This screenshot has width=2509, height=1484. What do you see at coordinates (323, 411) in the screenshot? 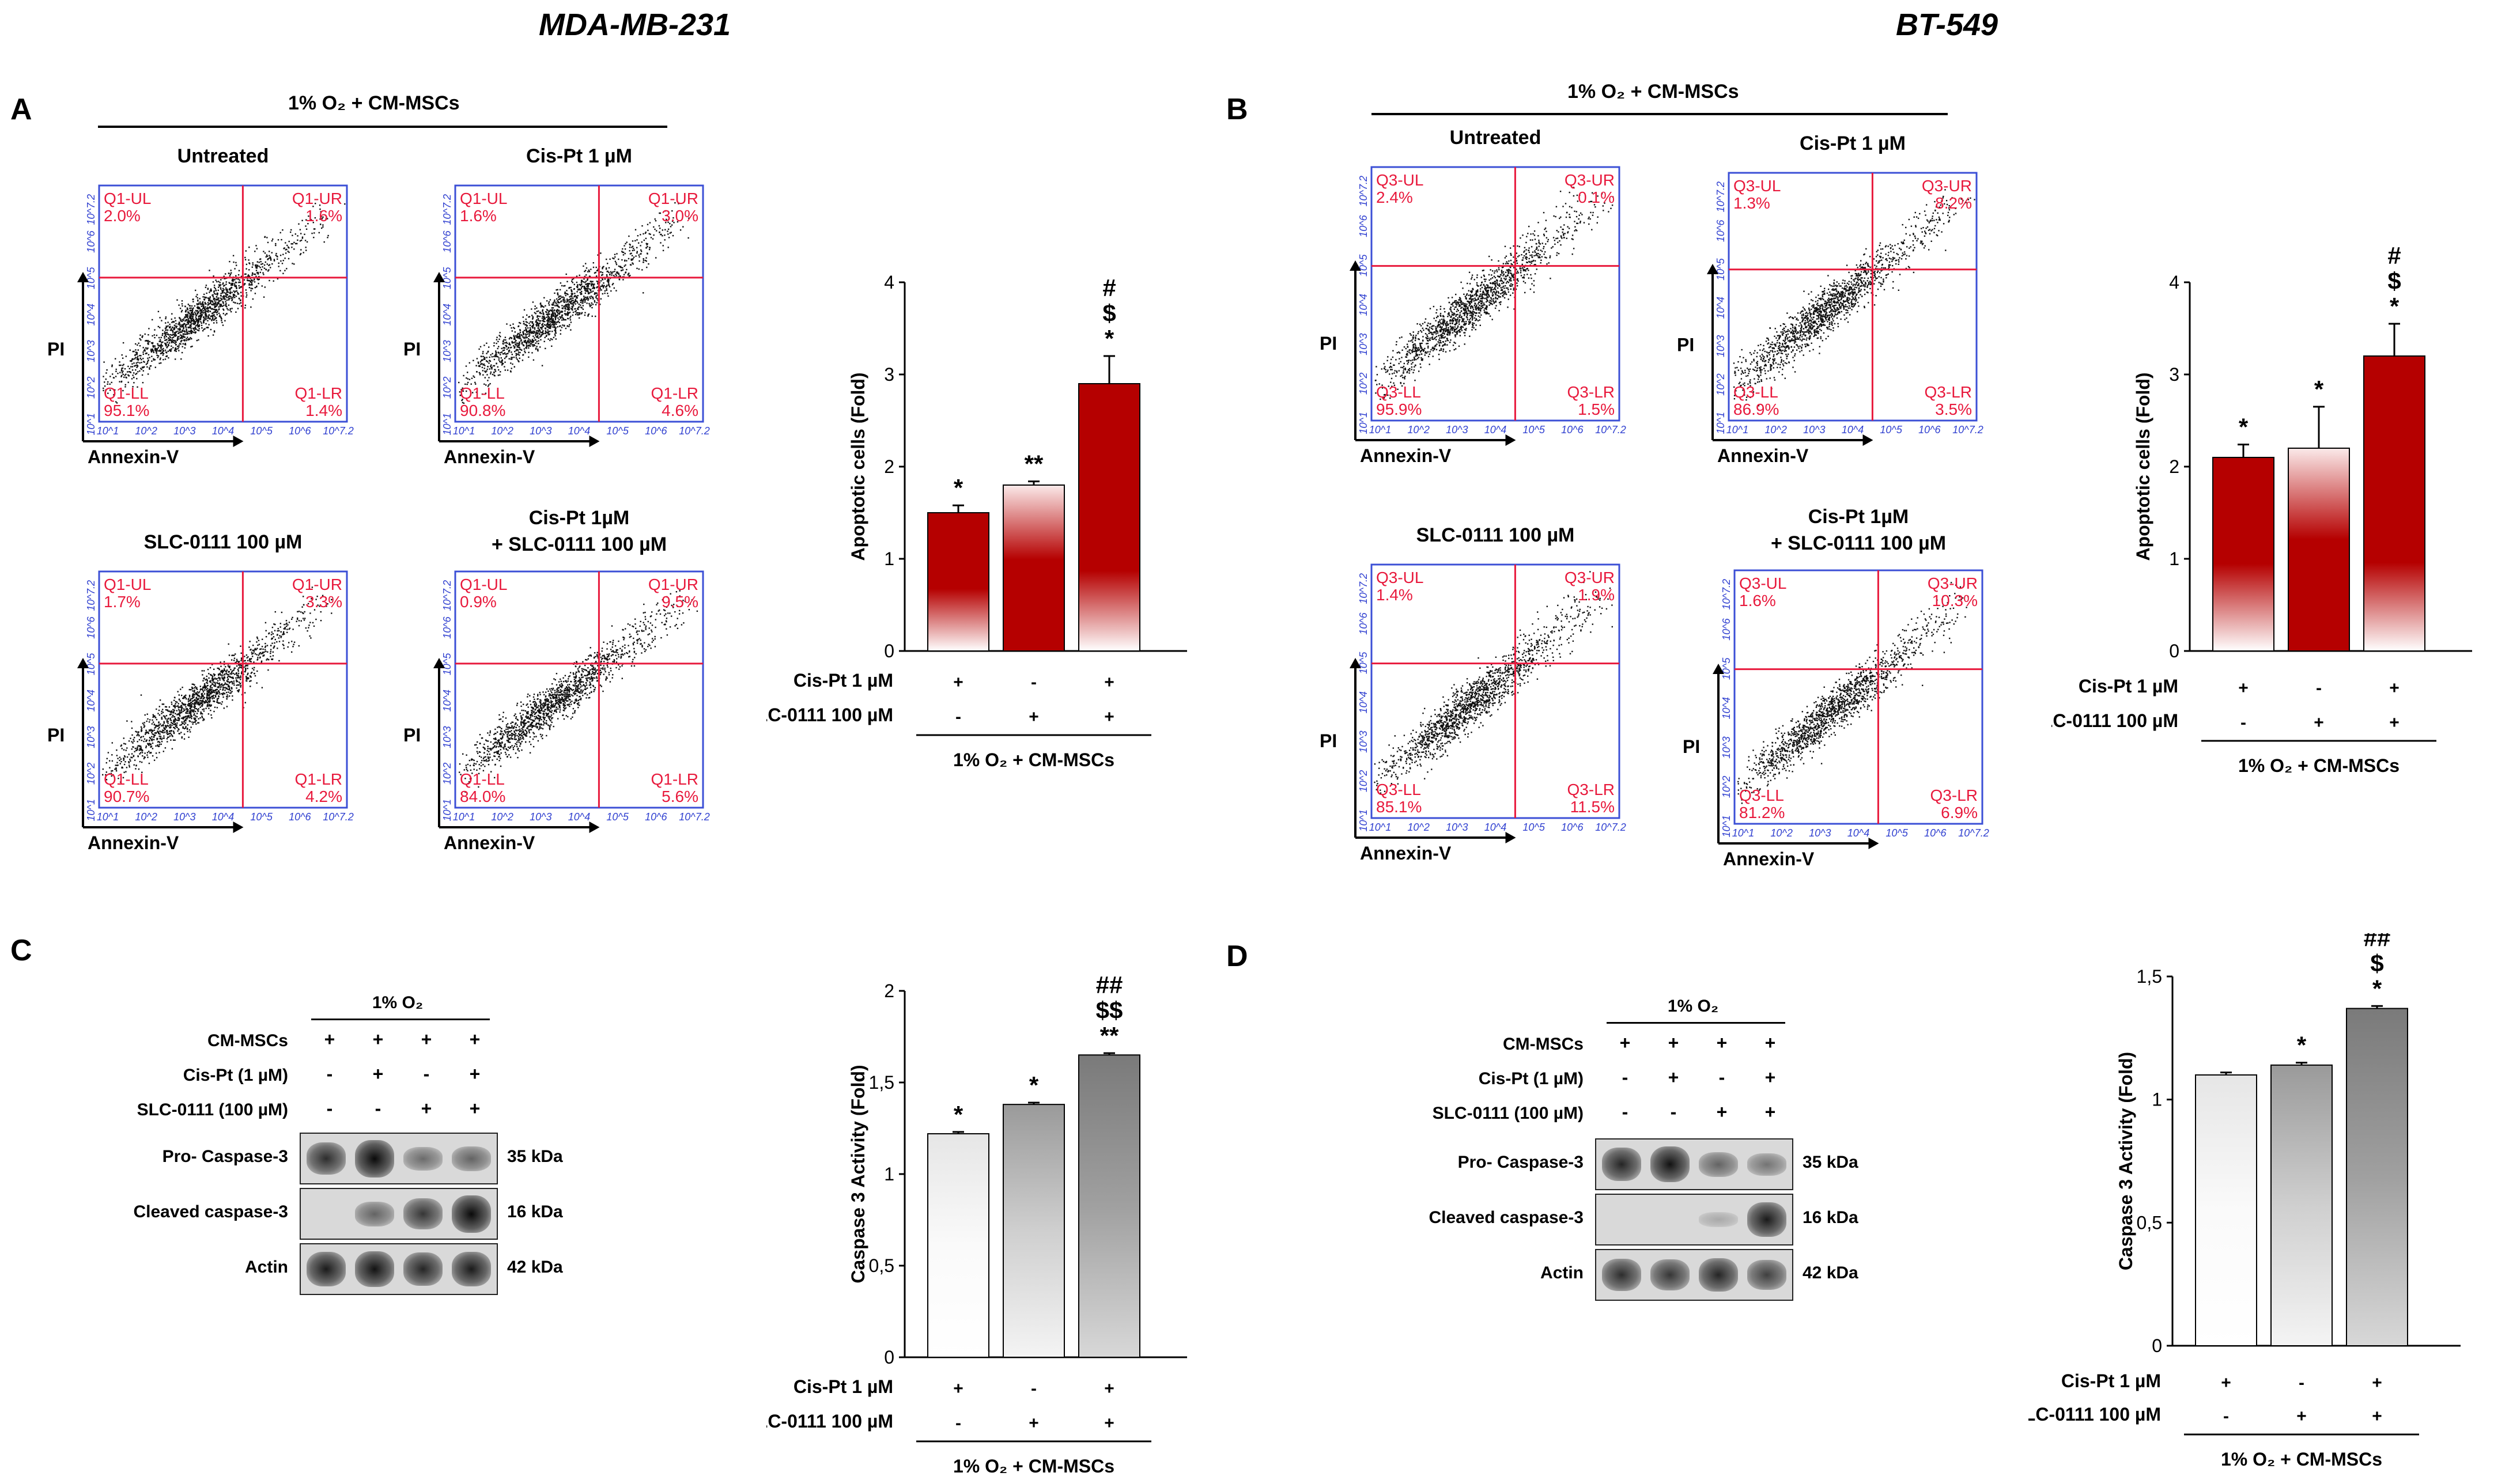
I see `quadrant-label: 1.4%` at bounding box center [323, 411].